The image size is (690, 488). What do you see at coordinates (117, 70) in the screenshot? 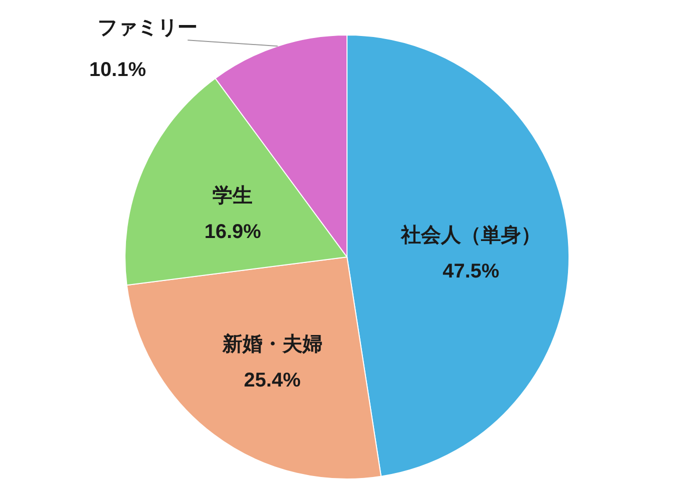
I see `data-label: 10.1%` at bounding box center [117, 70].